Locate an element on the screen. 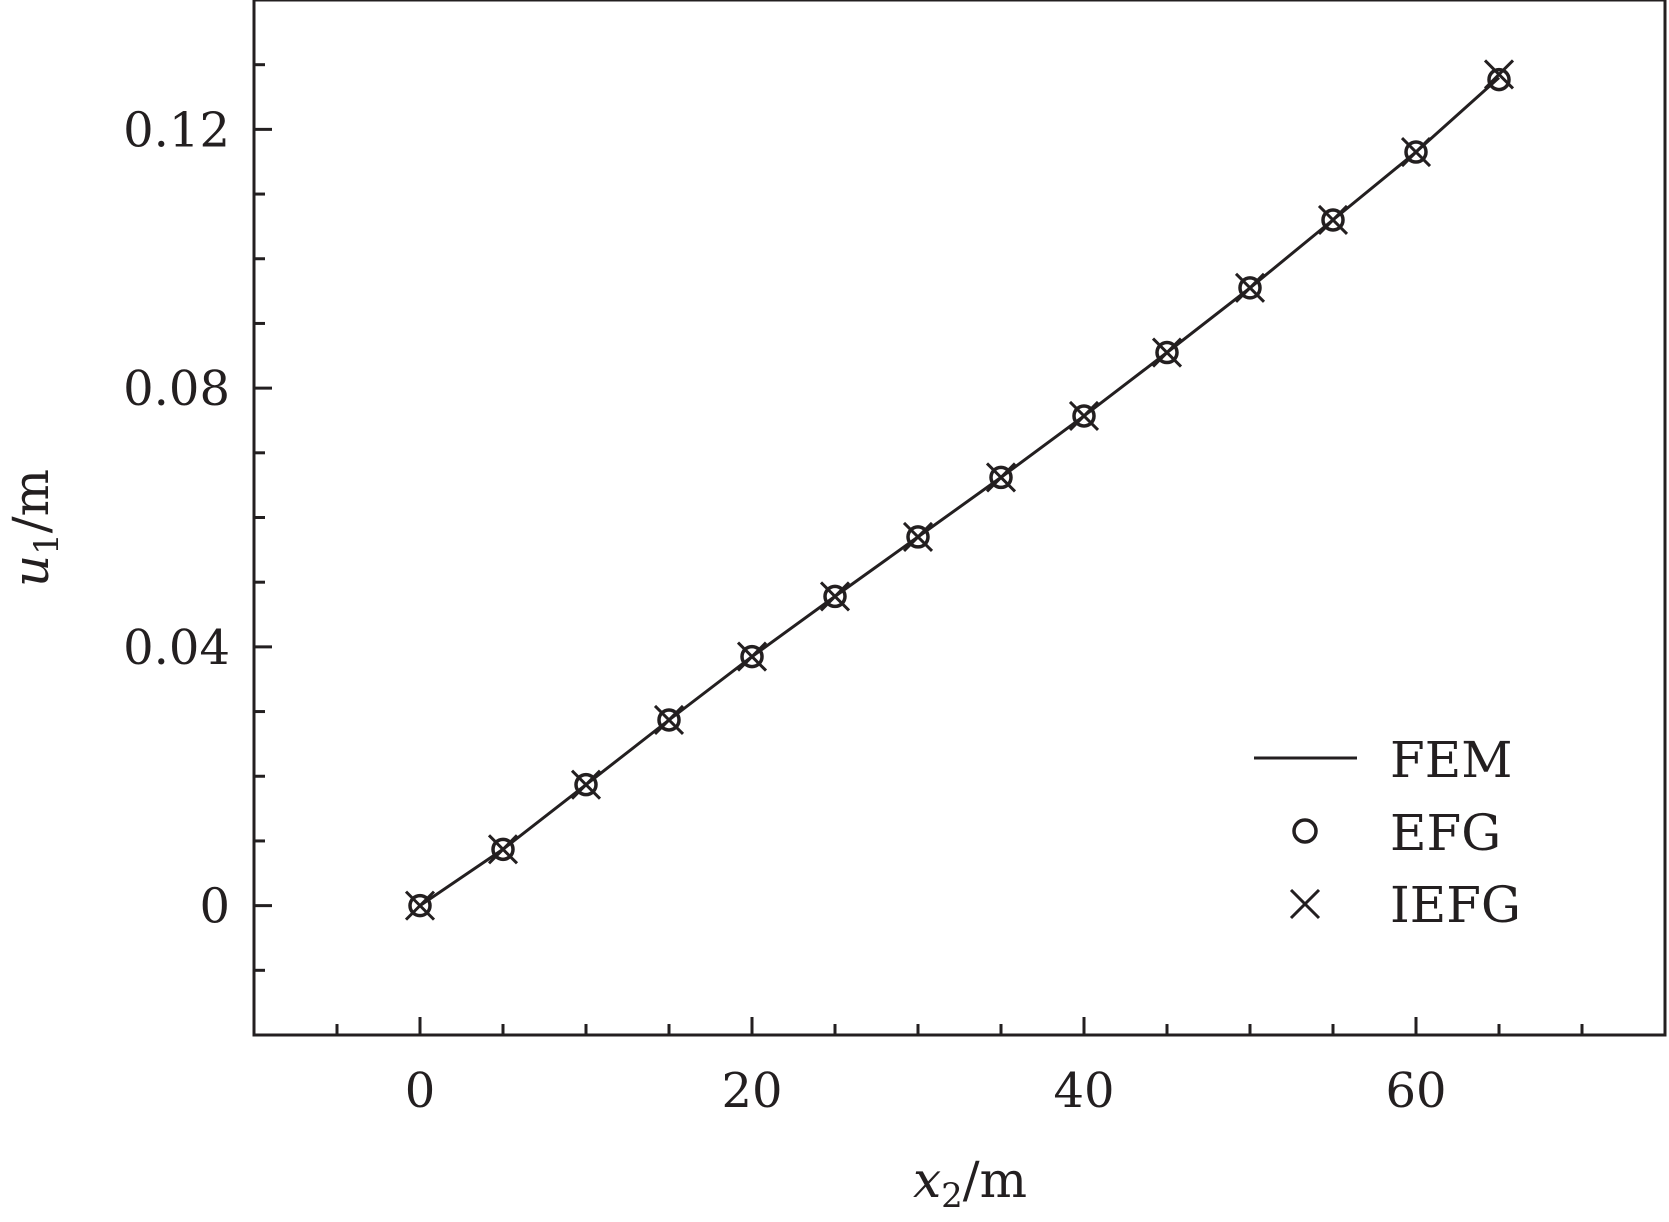 The width and height of the screenshot is (1669, 1222). y-tick-label: 0.08 is located at coordinates (176, 389).